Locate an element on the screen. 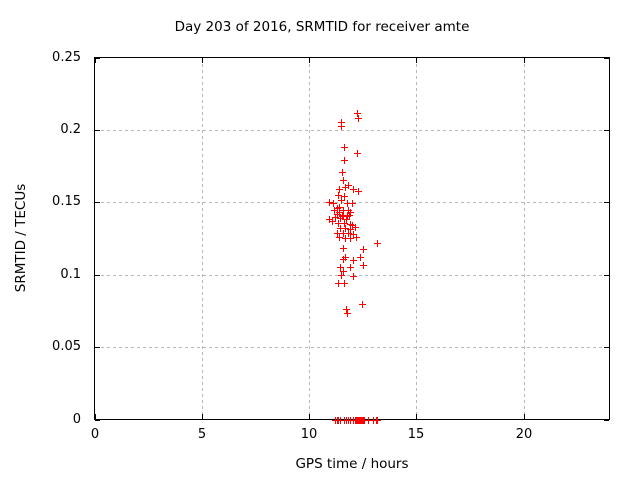 The width and height of the screenshot is (640, 480). y-tick-label: 0.2 is located at coordinates (70, 129).